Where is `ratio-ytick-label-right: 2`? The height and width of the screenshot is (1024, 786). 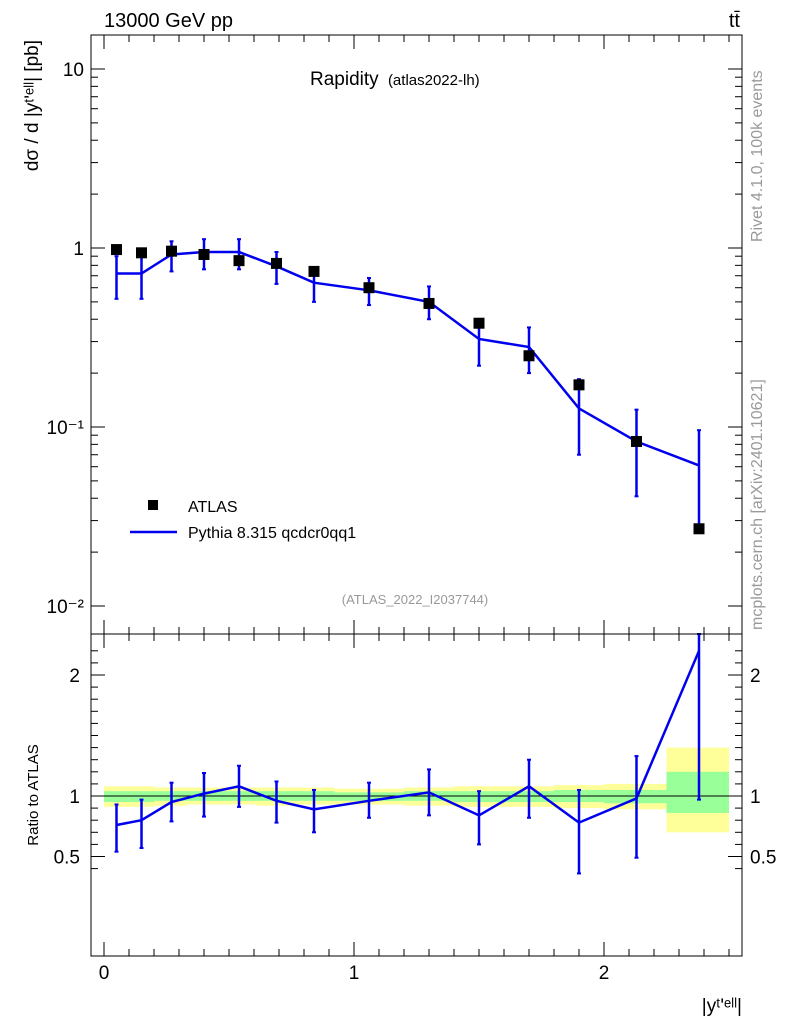
ratio-ytick-label-right: 2 is located at coordinates (755, 676).